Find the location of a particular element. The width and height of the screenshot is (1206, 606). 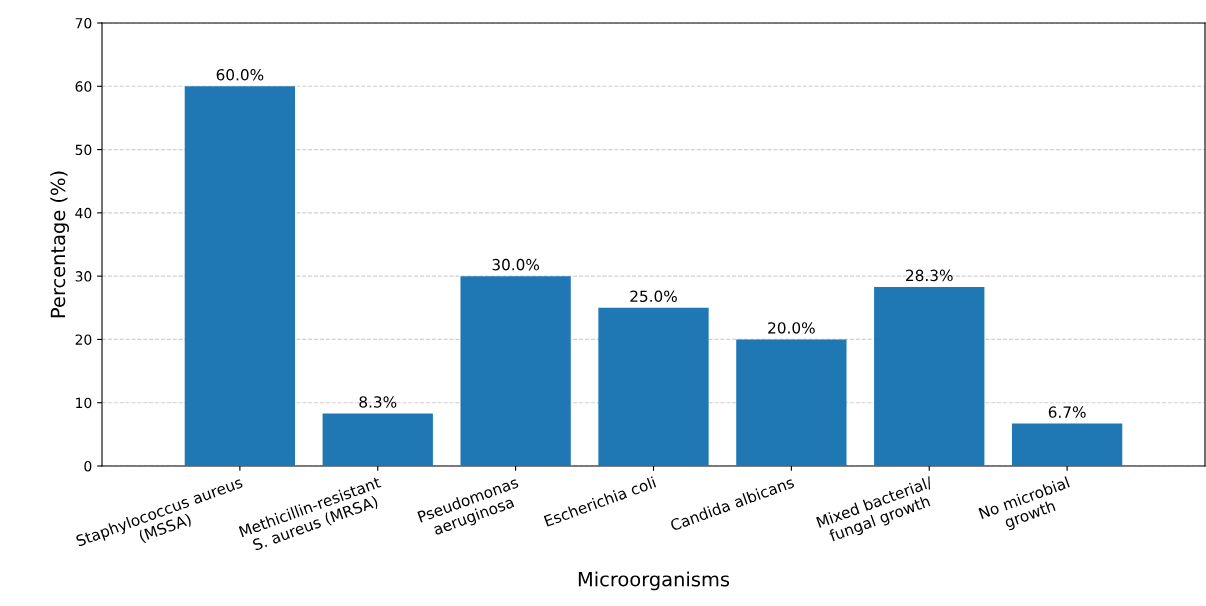

y-tick-label: 30 is located at coordinates (83, 276).